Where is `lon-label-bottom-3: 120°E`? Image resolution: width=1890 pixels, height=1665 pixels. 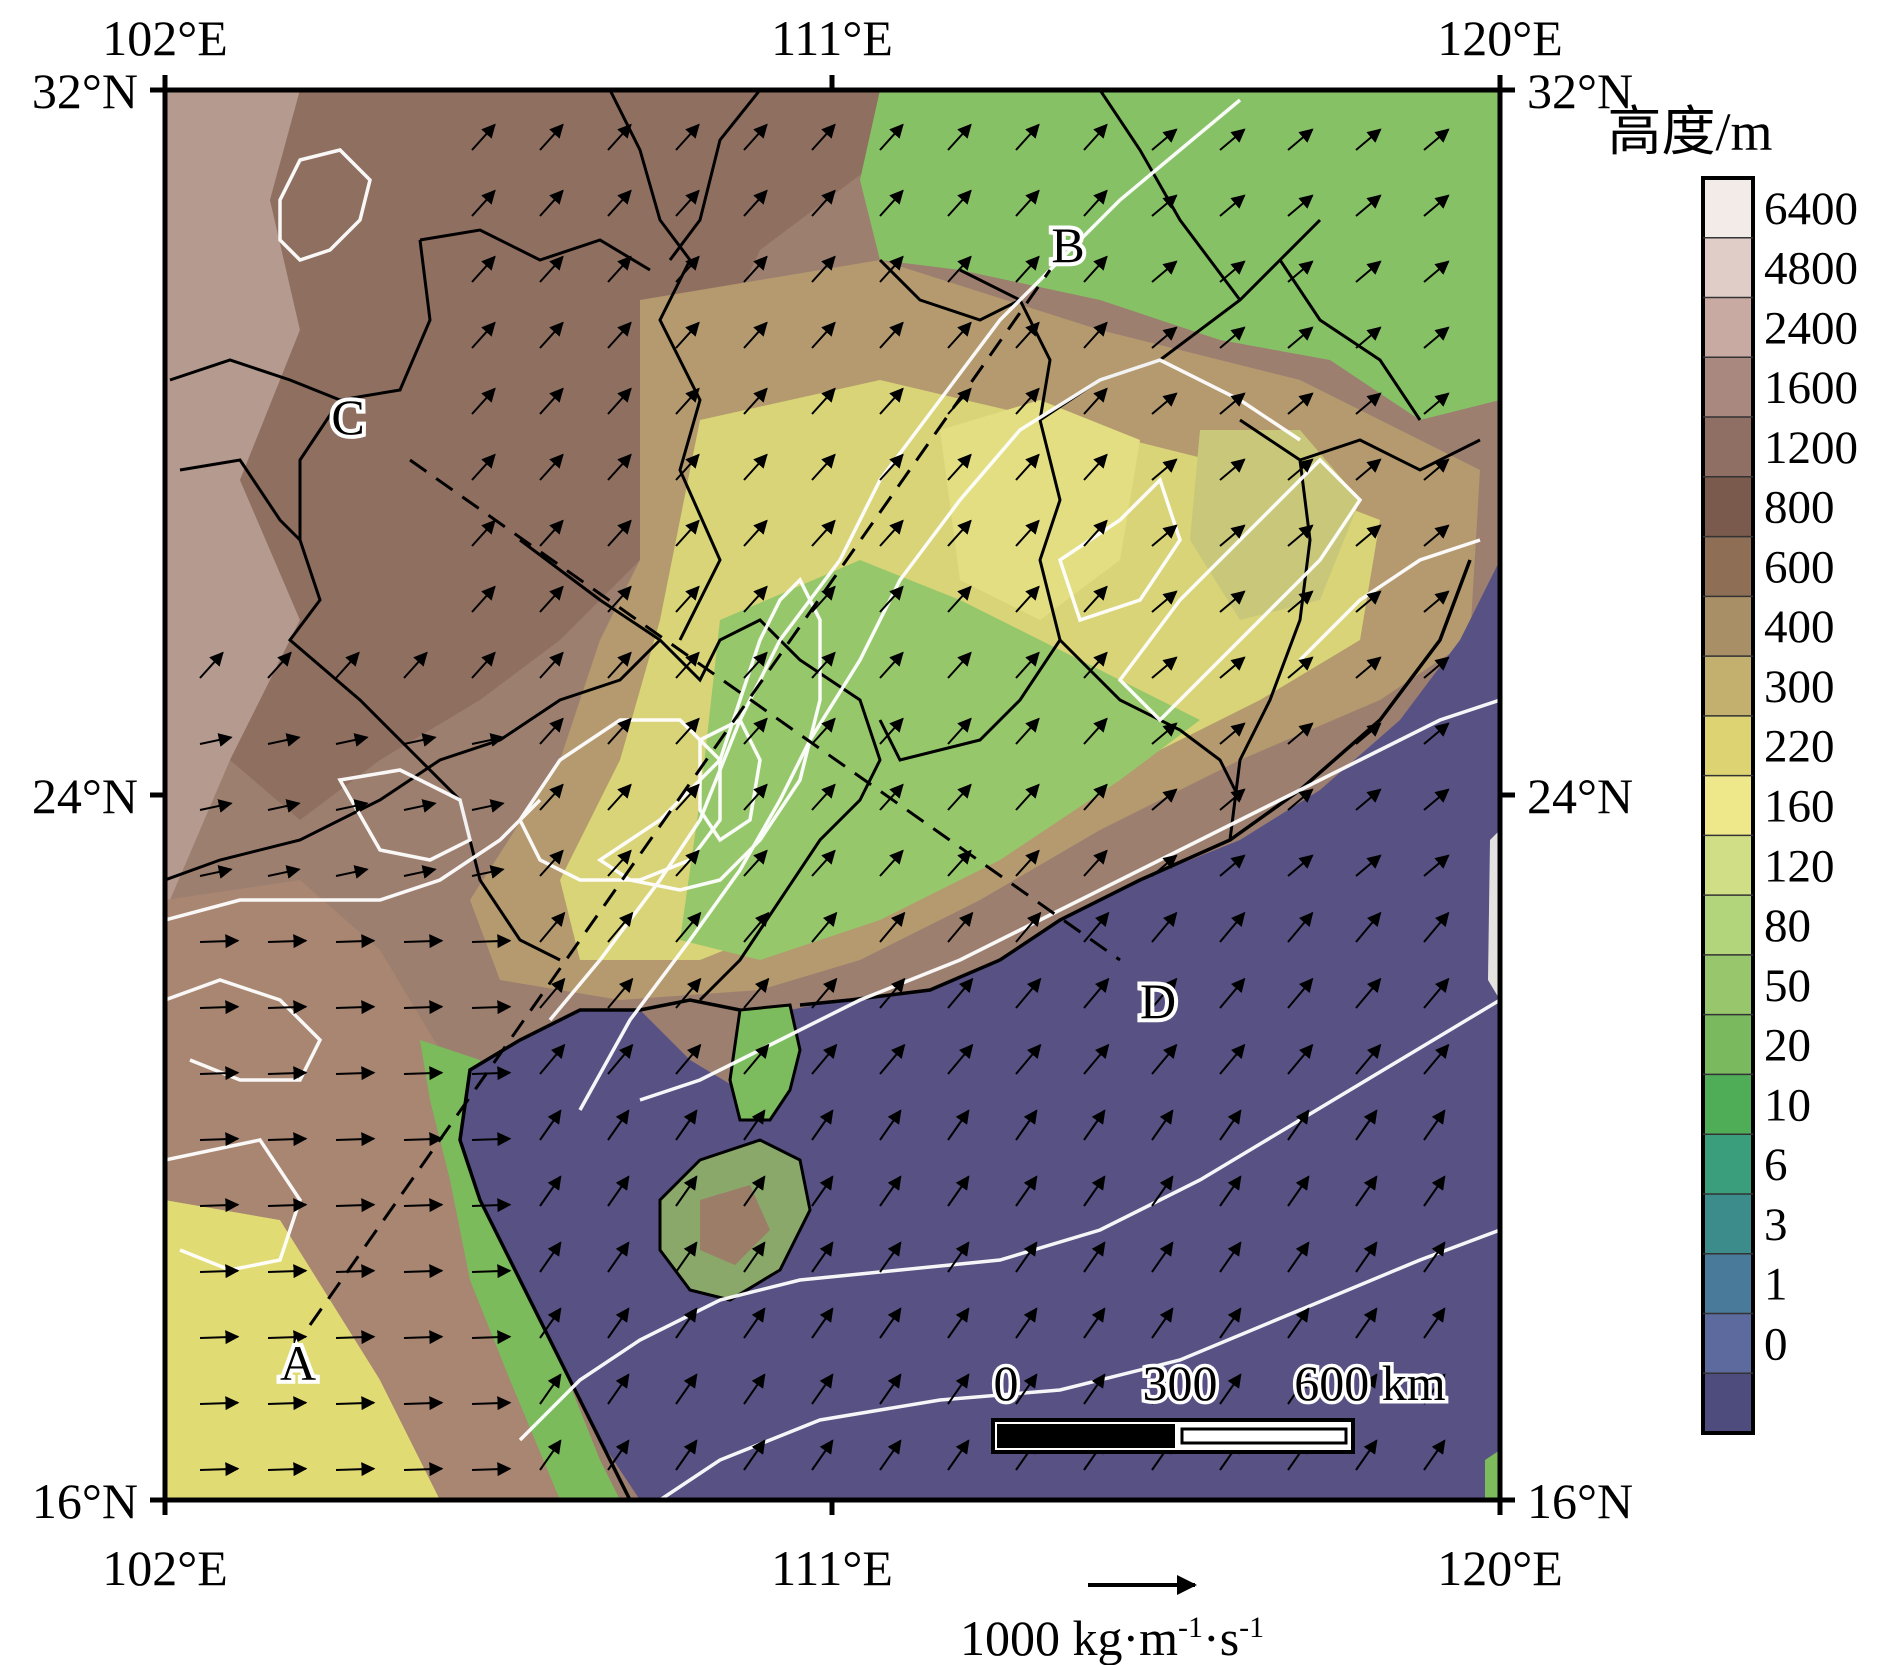
lon-label-bottom-3: 120°E is located at coordinates (1500, 1568).